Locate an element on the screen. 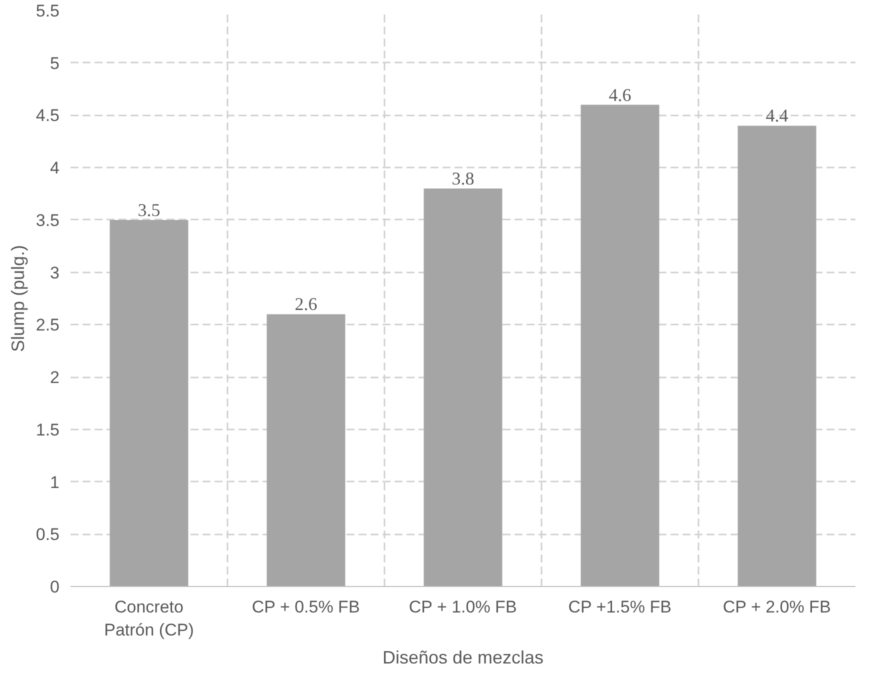  y-tick-label: 3.5 is located at coordinates (48, 220).